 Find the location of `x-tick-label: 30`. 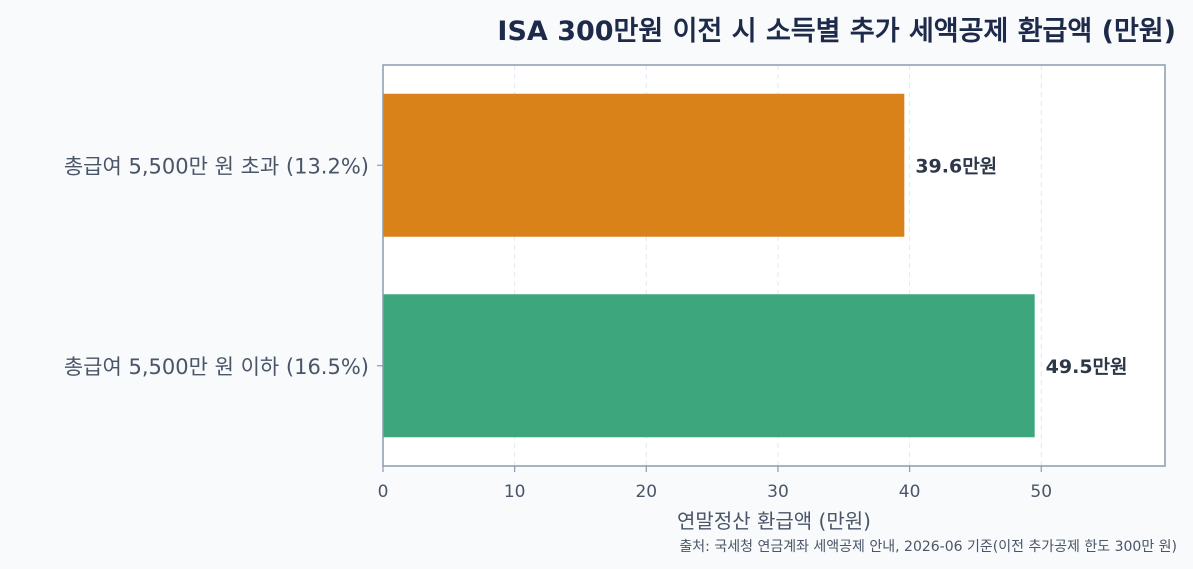

x-tick-label: 30 is located at coordinates (778, 492).